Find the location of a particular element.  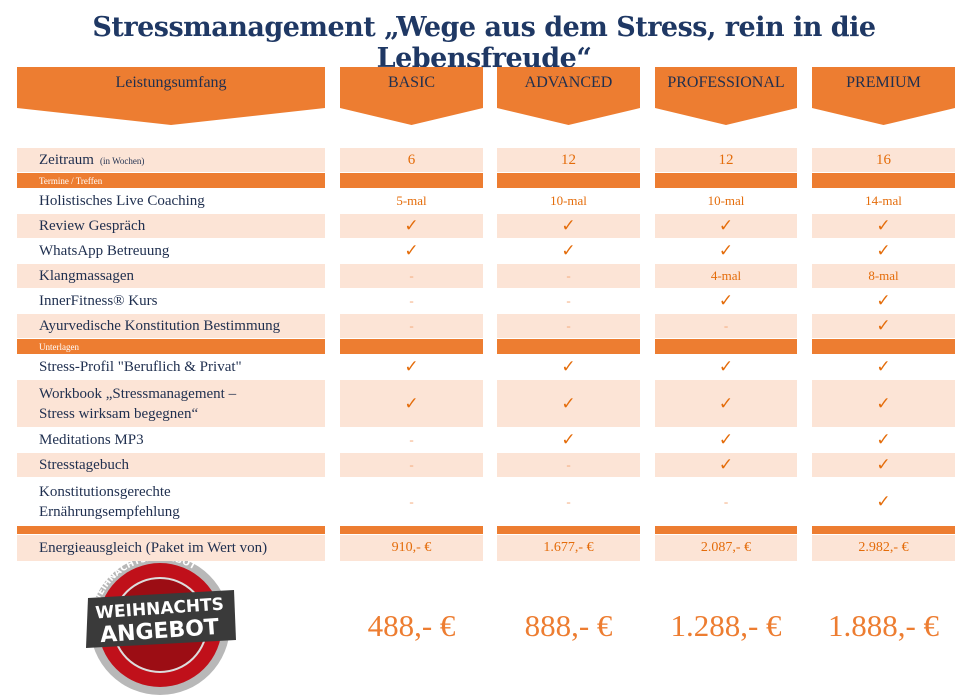

row-label: Holistisches Live Coaching is located at coordinates (171, 201).